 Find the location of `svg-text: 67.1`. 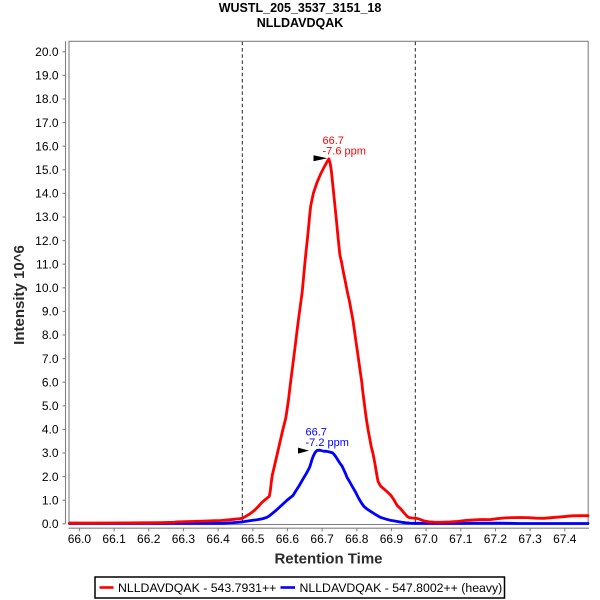

svg-text: 67.1 is located at coordinates (461, 539).